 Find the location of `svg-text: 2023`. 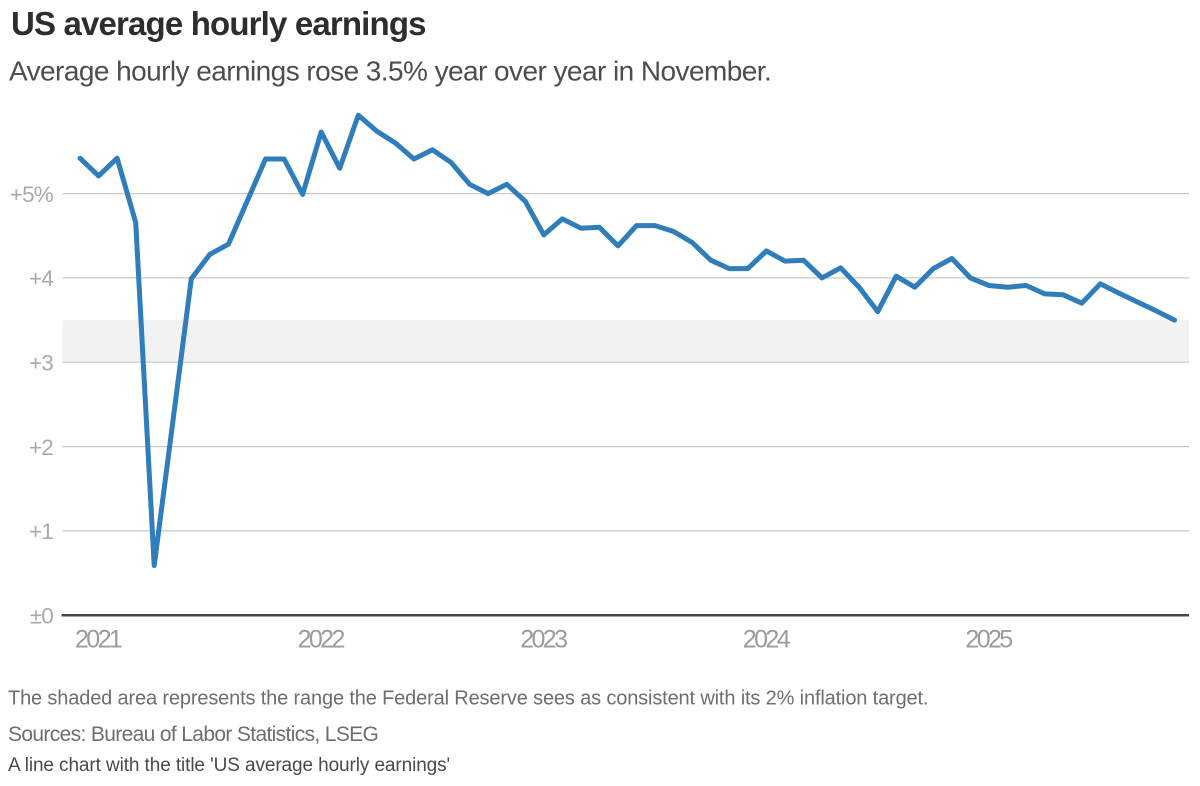

svg-text: 2023 is located at coordinates (543, 640).